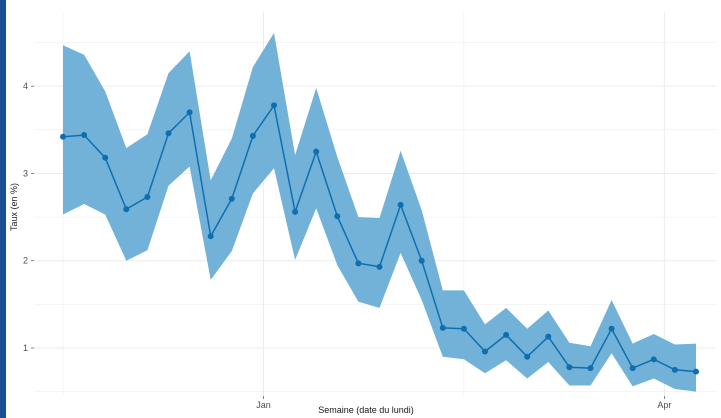  What do you see at coordinates (14, 207) in the screenshot?
I see `y-axis-title: Taux (en %)` at bounding box center [14, 207].